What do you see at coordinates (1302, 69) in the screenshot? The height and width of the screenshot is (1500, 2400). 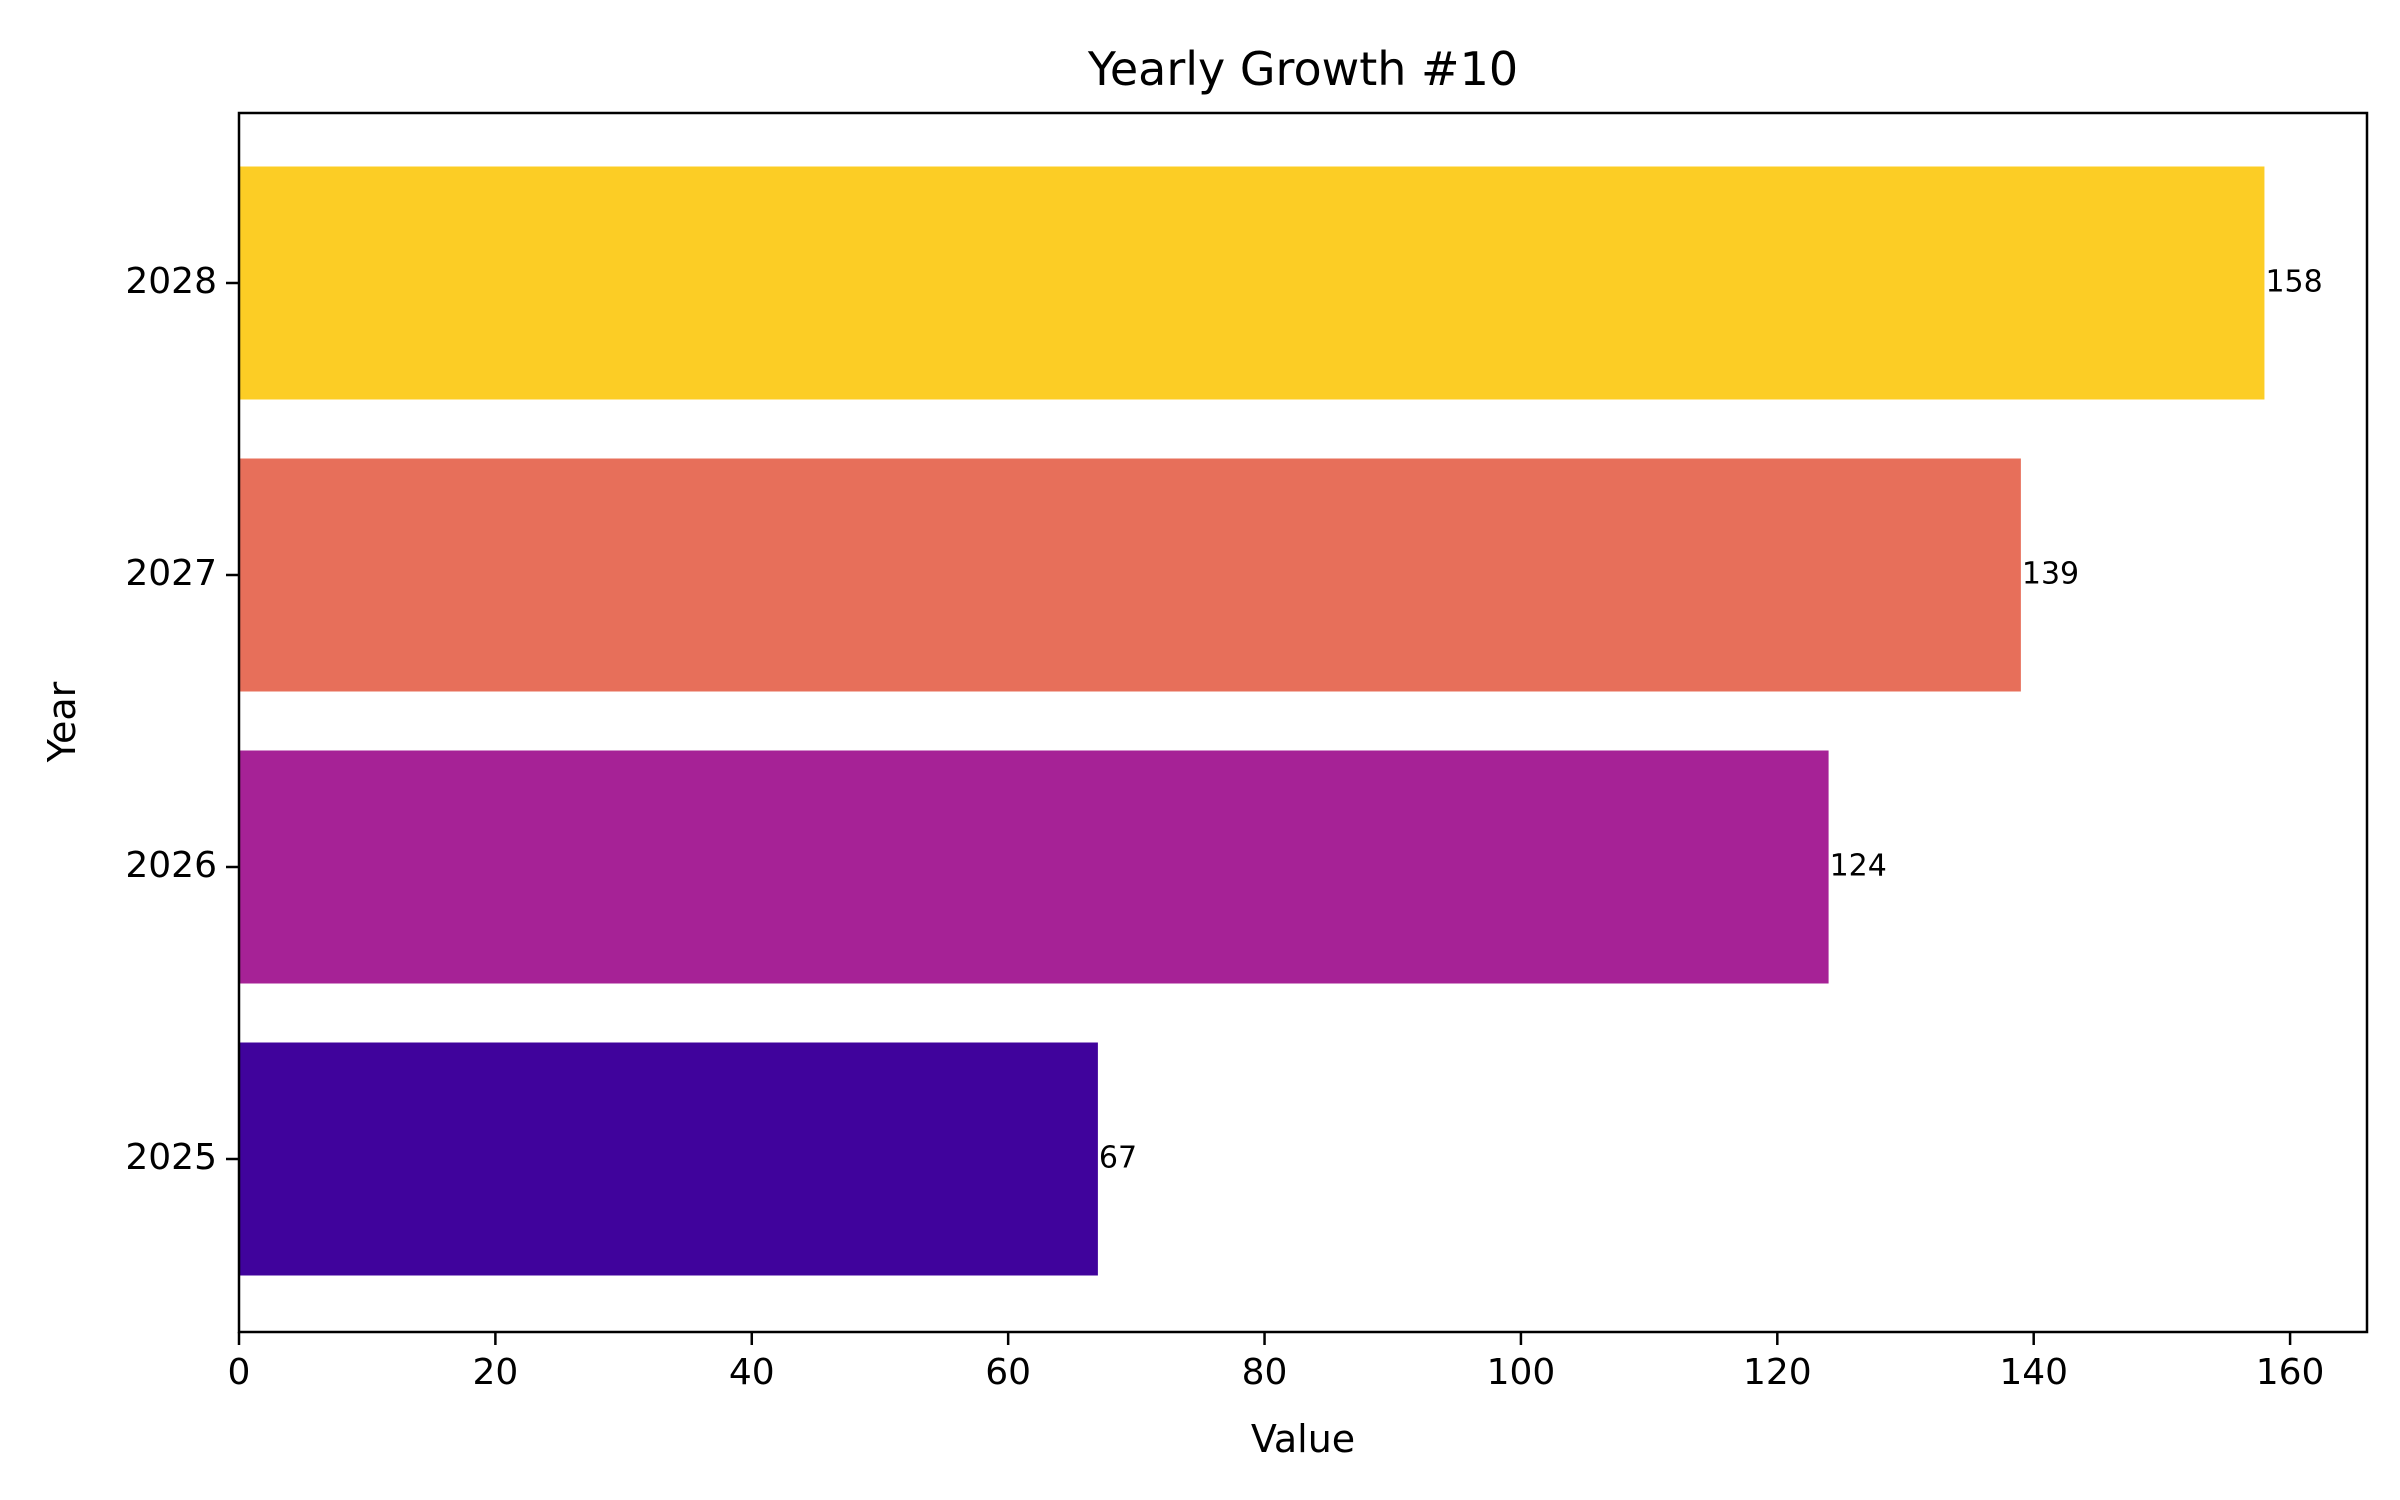 I see `chart-title: Yearly Growth #10` at bounding box center [1302, 69].